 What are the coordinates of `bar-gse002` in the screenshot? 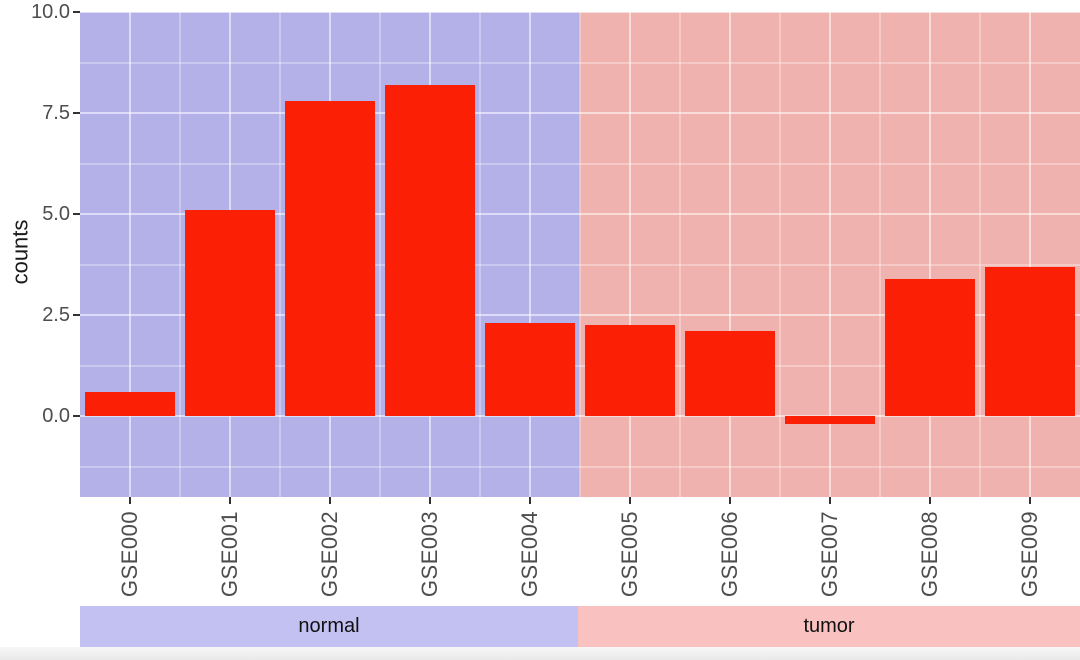 It's located at (330, 258).